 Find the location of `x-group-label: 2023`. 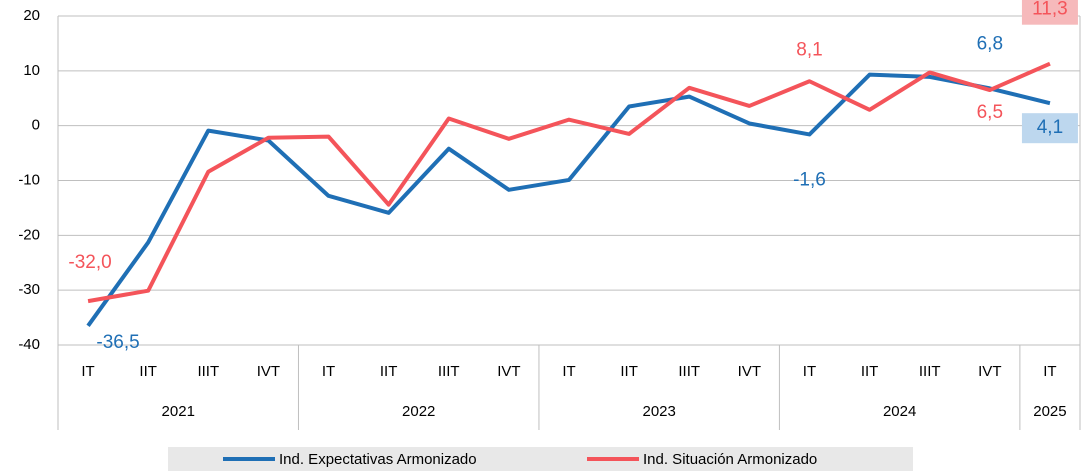

x-group-label: 2023 is located at coordinates (658, 411).